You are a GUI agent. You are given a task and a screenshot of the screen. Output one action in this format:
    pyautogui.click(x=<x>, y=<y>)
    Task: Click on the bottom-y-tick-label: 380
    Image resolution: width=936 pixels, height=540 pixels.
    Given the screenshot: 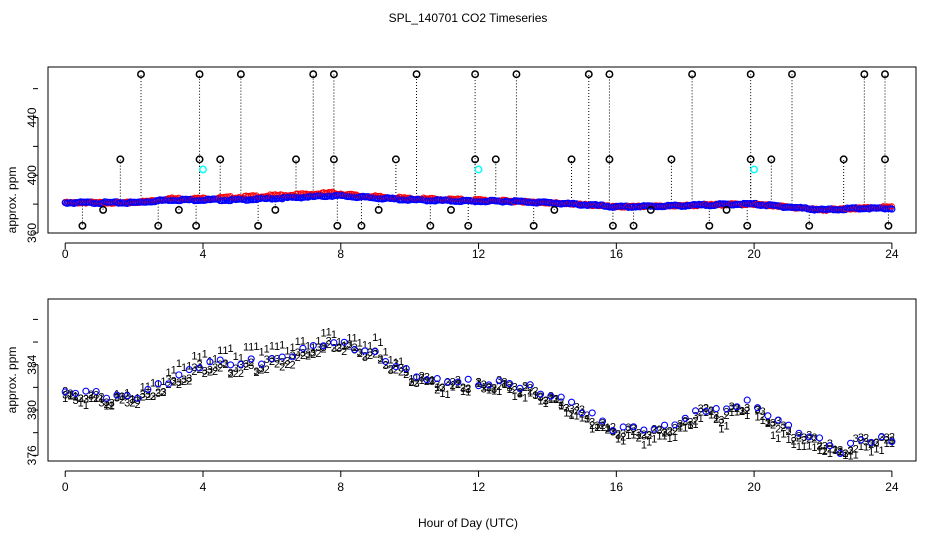 What is the action you would take?
    pyautogui.click(x=32, y=410)
    